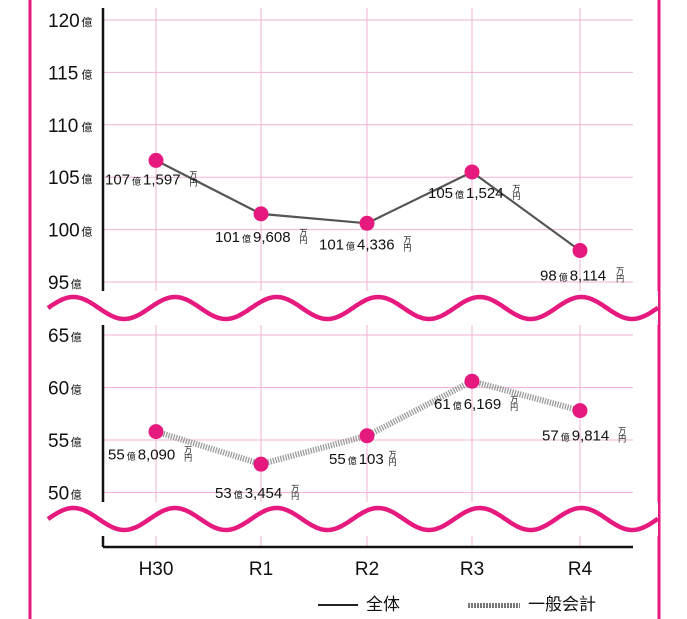  What do you see at coordinates (472, 569) in the screenshot?
I see `x-tick-label: R3` at bounding box center [472, 569].